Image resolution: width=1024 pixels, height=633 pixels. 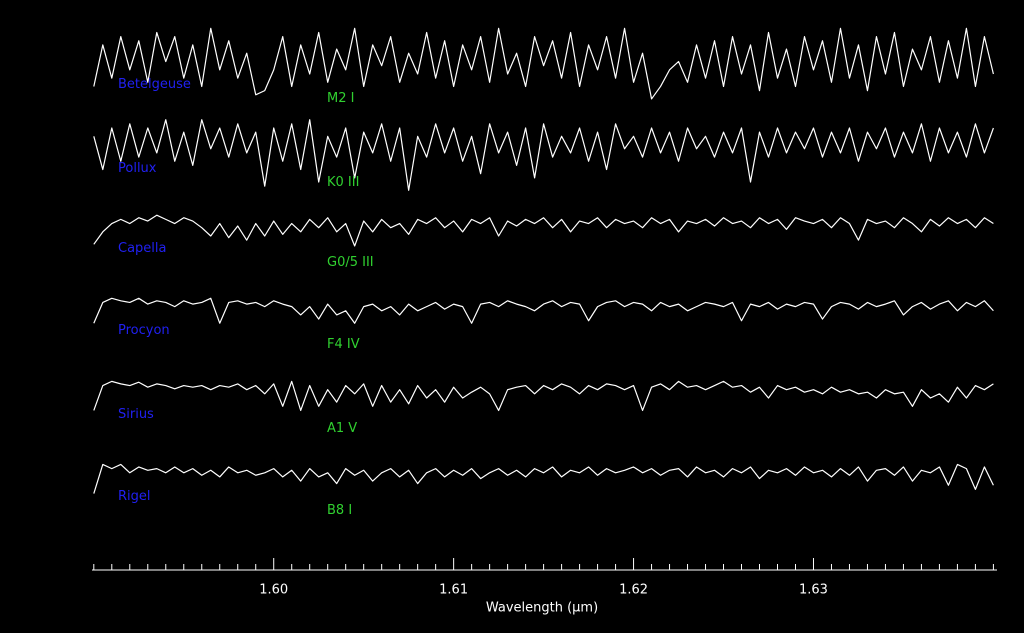 What do you see at coordinates (144, 330) in the screenshot?
I see `star-name: Procyon` at bounding box center [144, 330].